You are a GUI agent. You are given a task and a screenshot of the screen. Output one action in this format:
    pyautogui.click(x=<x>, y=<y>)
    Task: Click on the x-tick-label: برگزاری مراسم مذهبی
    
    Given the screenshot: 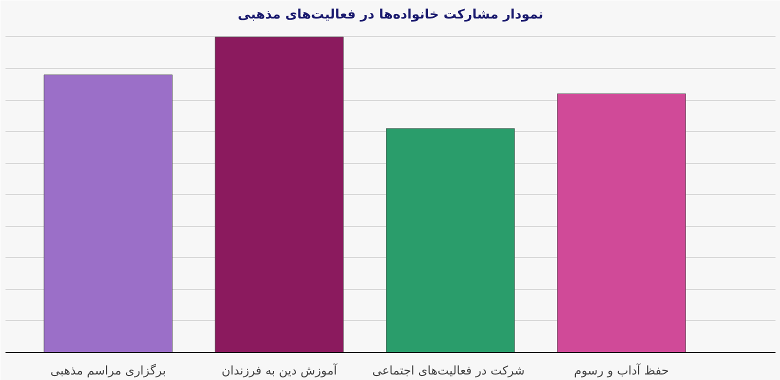 What is the action you would take?
    pyautogui.click(x=108, y=371)
    